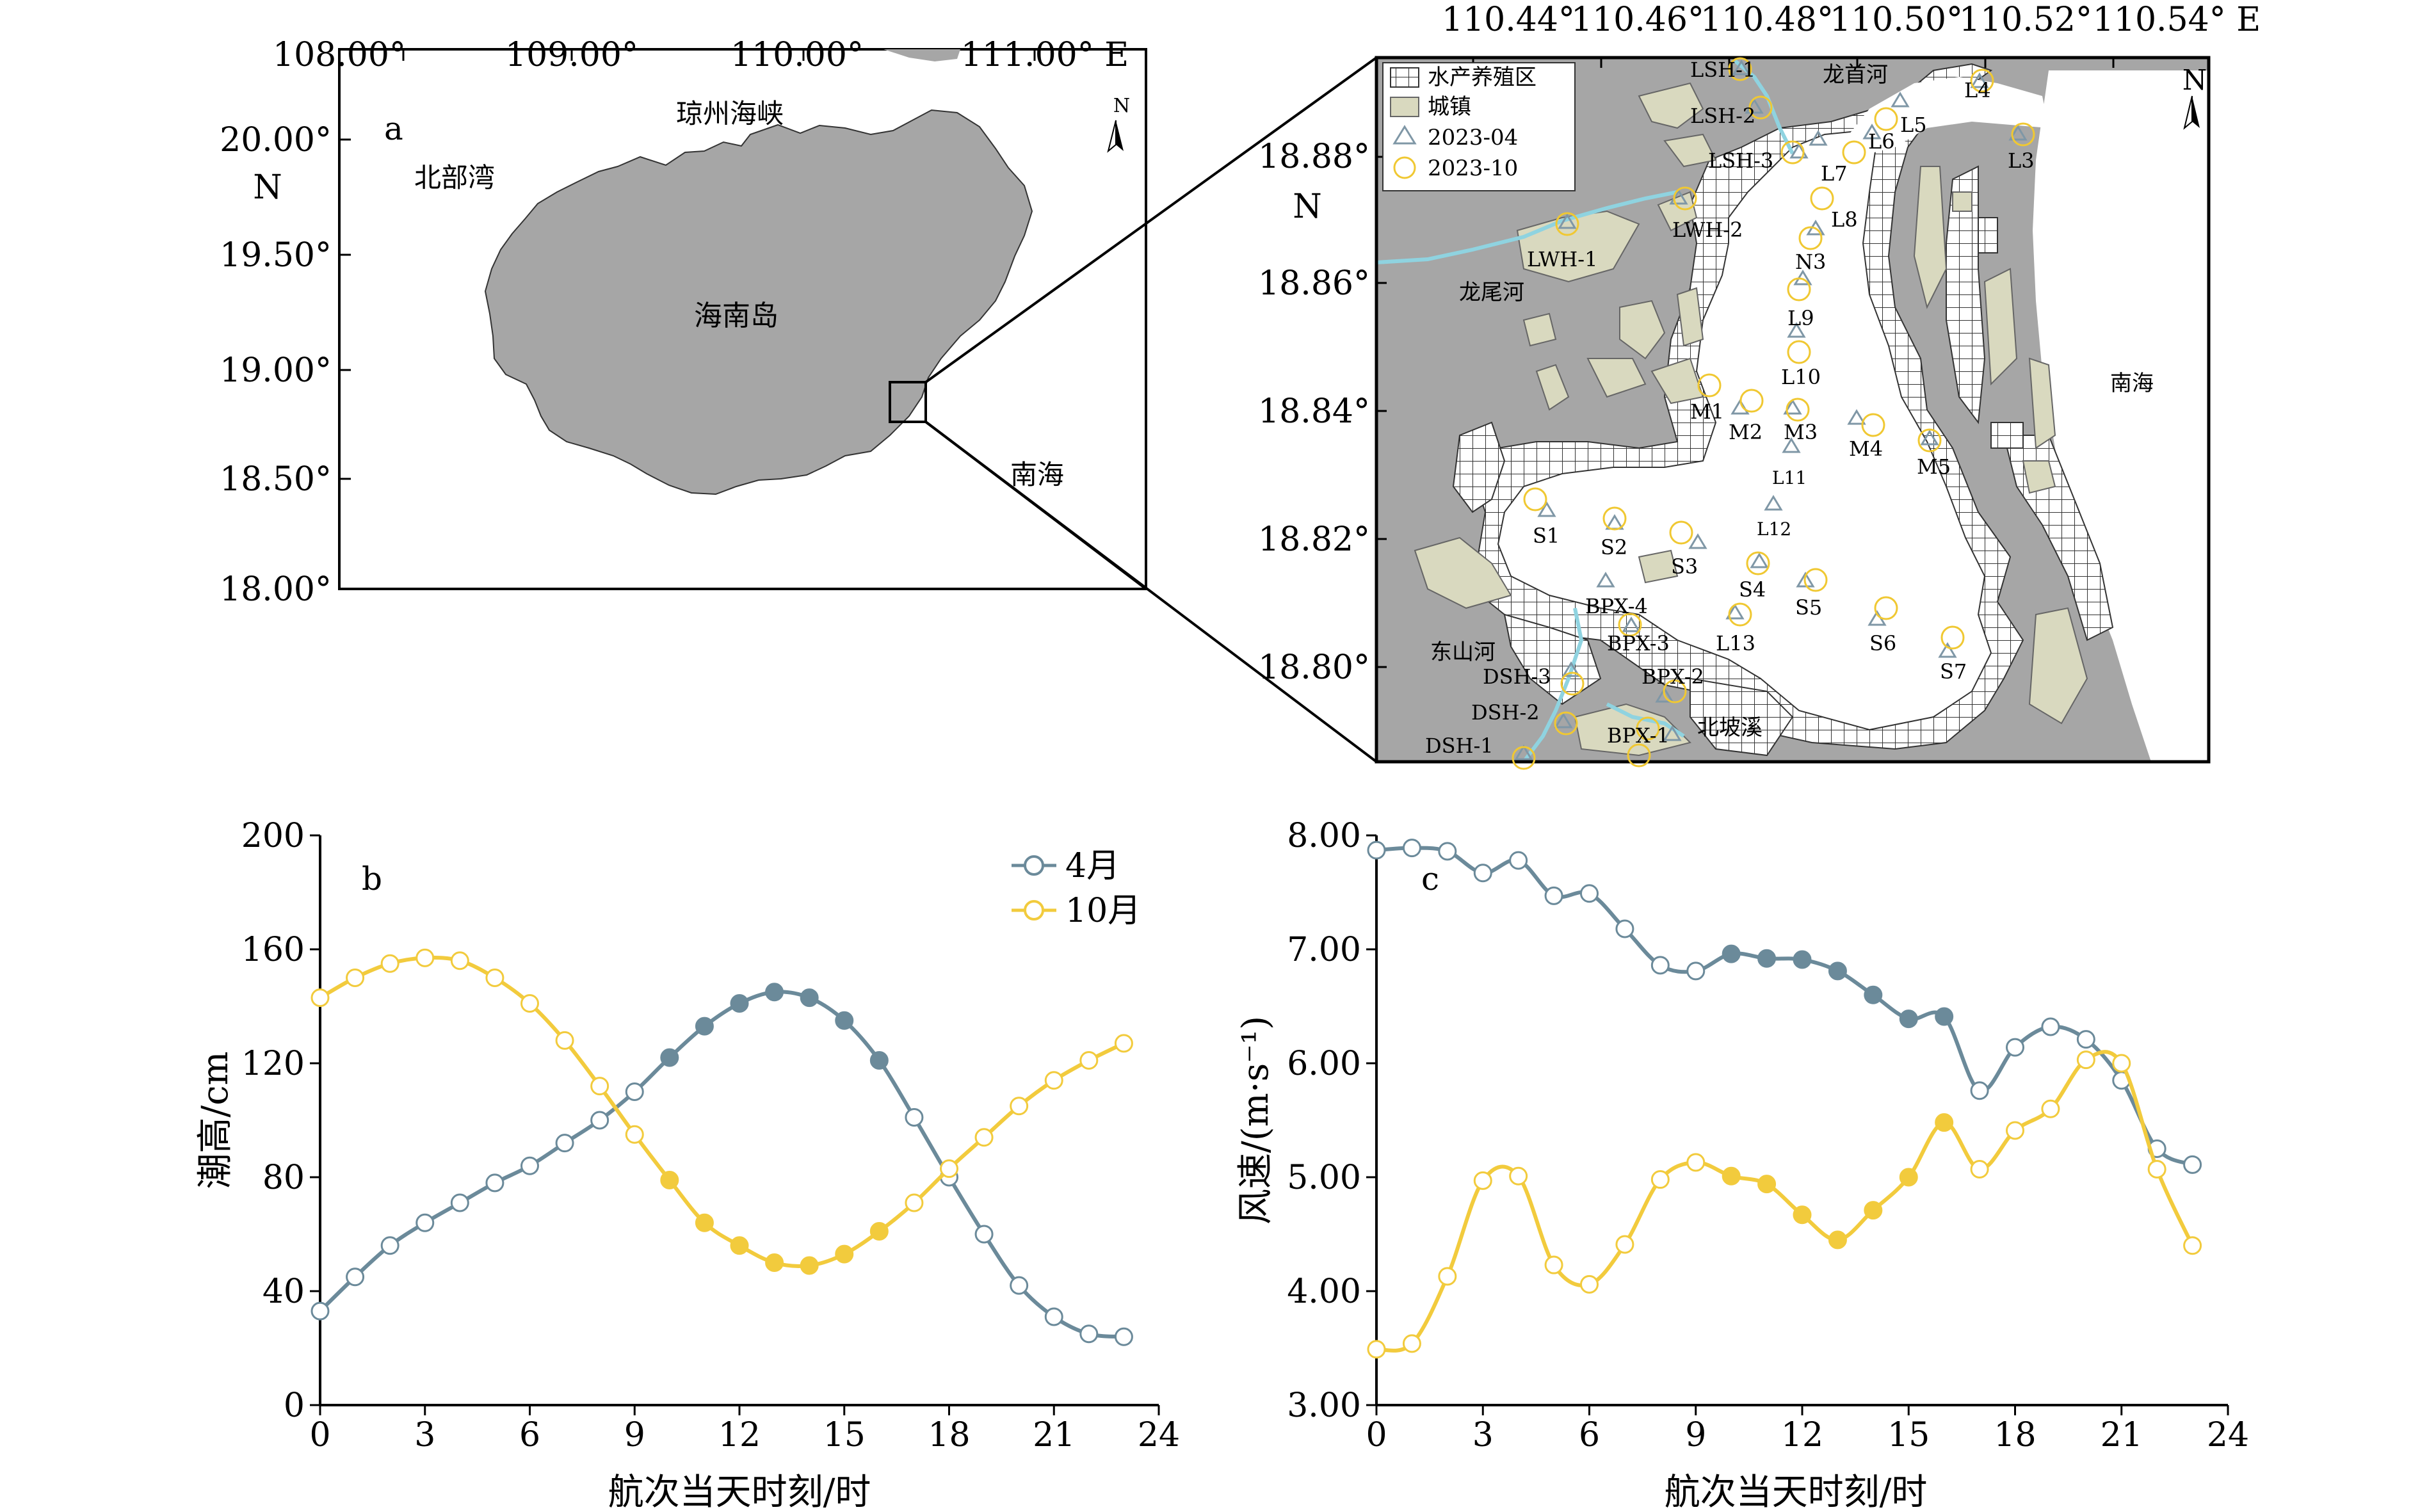  Describe the element at coordinates (1684, 566) in the screenshot. I see `station-label: S3` at that location.